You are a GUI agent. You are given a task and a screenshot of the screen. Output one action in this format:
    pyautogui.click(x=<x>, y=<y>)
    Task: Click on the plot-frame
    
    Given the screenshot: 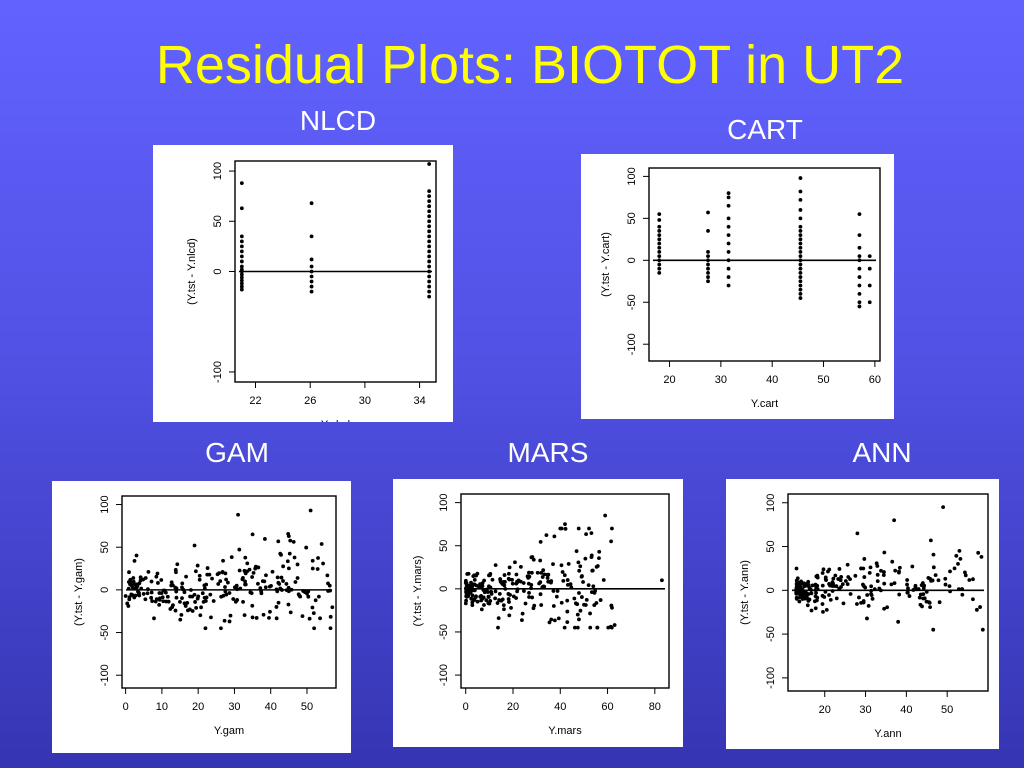 What is the action you would take?
    pyautogui.click(x=888, y=592)
    